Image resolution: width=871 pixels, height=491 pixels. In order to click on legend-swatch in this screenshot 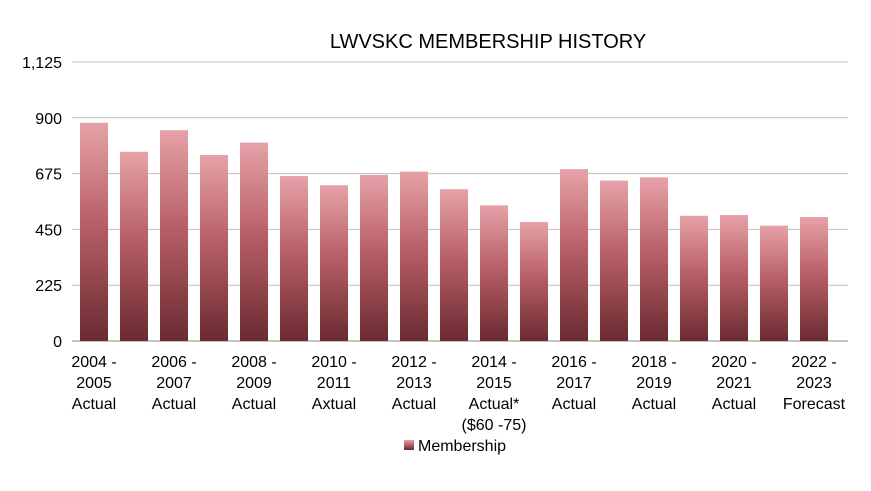, I will do `click(409, 445)`.